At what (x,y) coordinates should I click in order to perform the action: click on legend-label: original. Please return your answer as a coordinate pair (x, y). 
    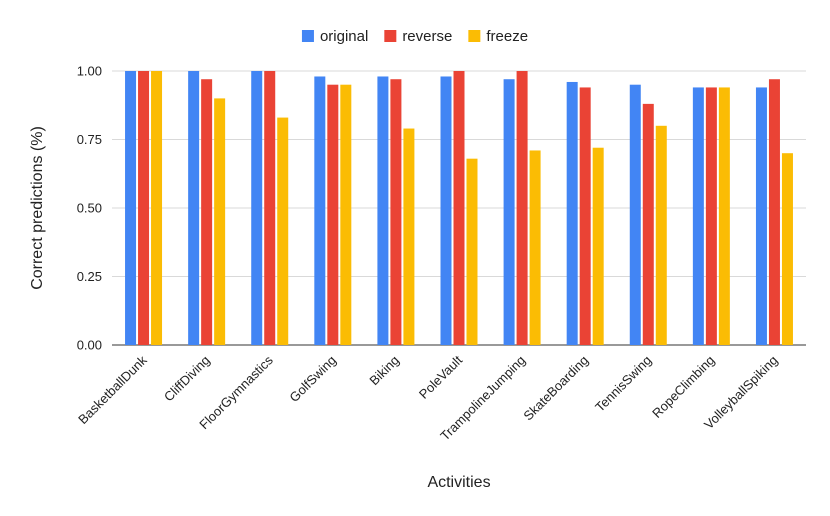
    Looking at the image, I should click on (344, 36).